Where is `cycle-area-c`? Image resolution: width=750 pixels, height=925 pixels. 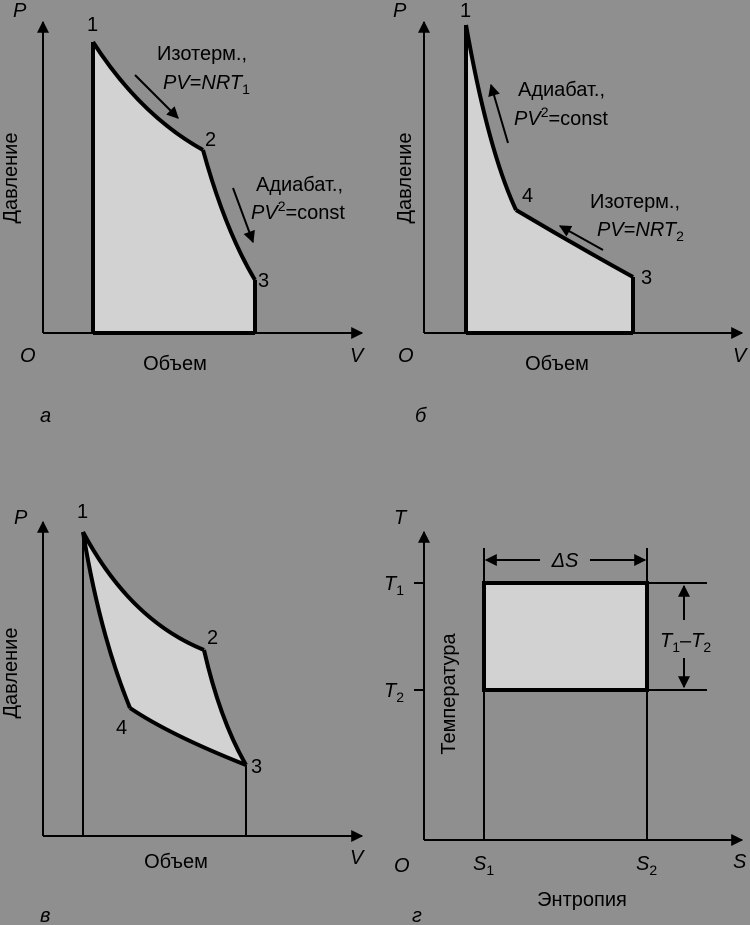
cycle-area-c is located at coordinates (164, 648).